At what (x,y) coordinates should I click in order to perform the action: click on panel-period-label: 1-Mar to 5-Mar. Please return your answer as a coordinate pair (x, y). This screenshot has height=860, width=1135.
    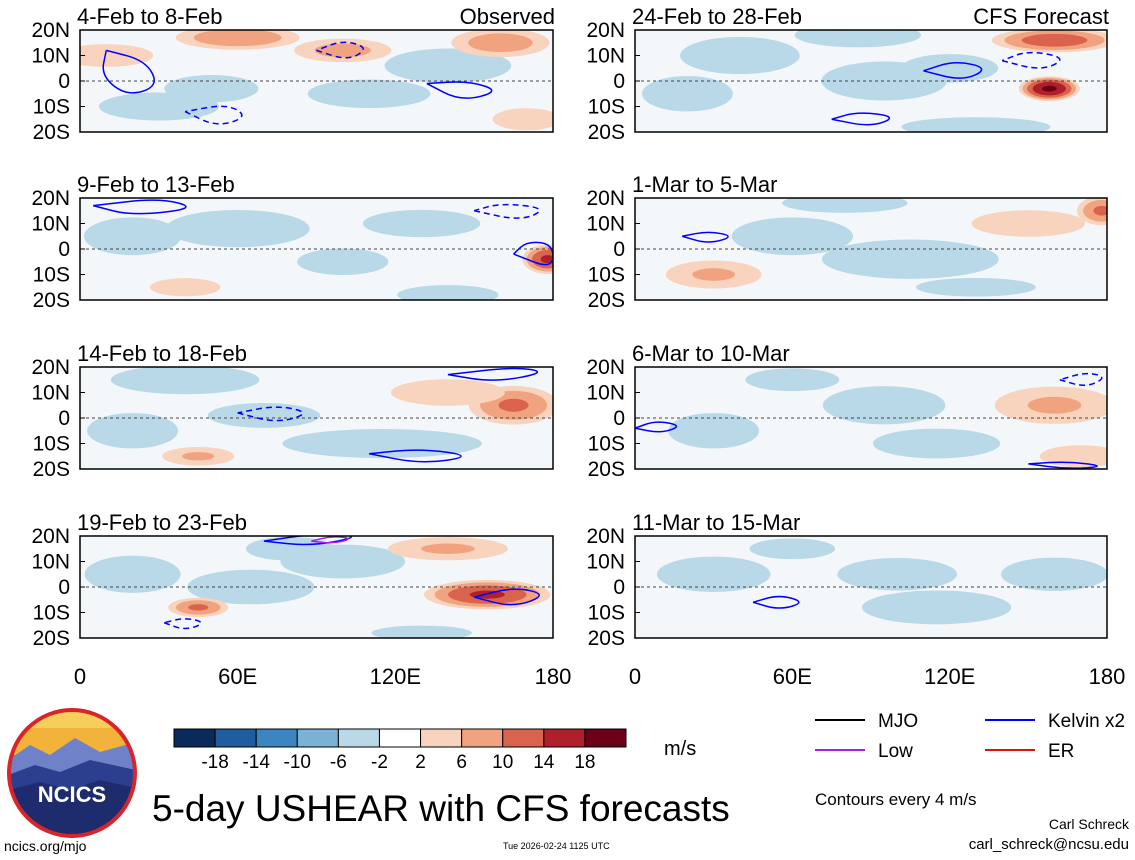
    Looking at the image, I should click on (704, 184).